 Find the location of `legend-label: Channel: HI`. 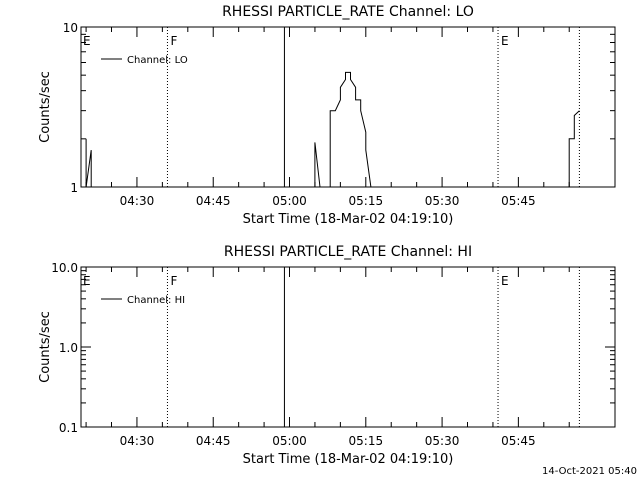

legend-label: Channel: HI is located at coordinates (156, 300).